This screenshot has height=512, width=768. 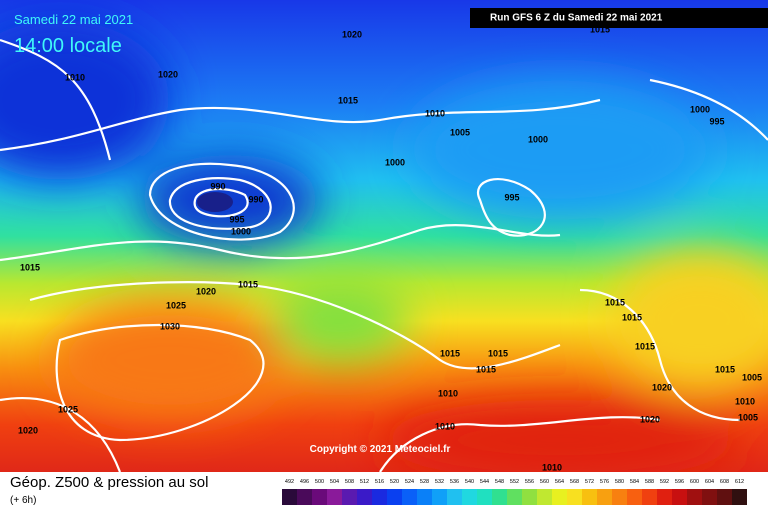 What do you see at coordinates (424, 482) in the screenshot?
I see `legend-tick-label: 528` at bounding box center [424, 482].